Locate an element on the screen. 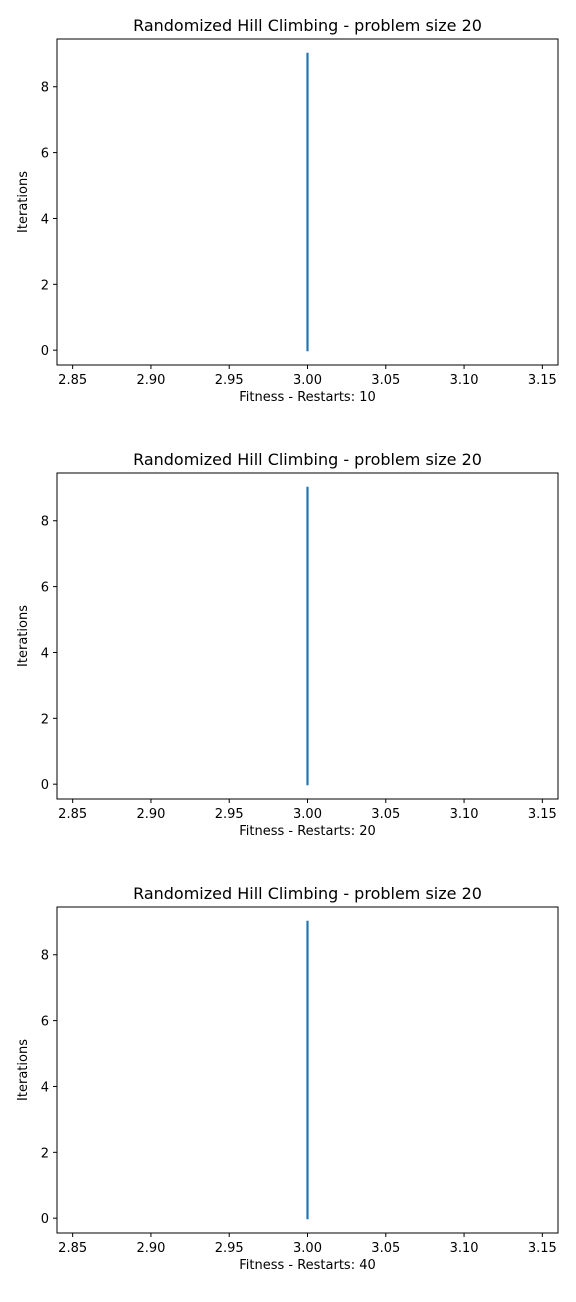 The width and height of the screenshot is (576, 1302). x-axis-label: Fitness - Restarts: 10 is located at coordinates (307, 397).